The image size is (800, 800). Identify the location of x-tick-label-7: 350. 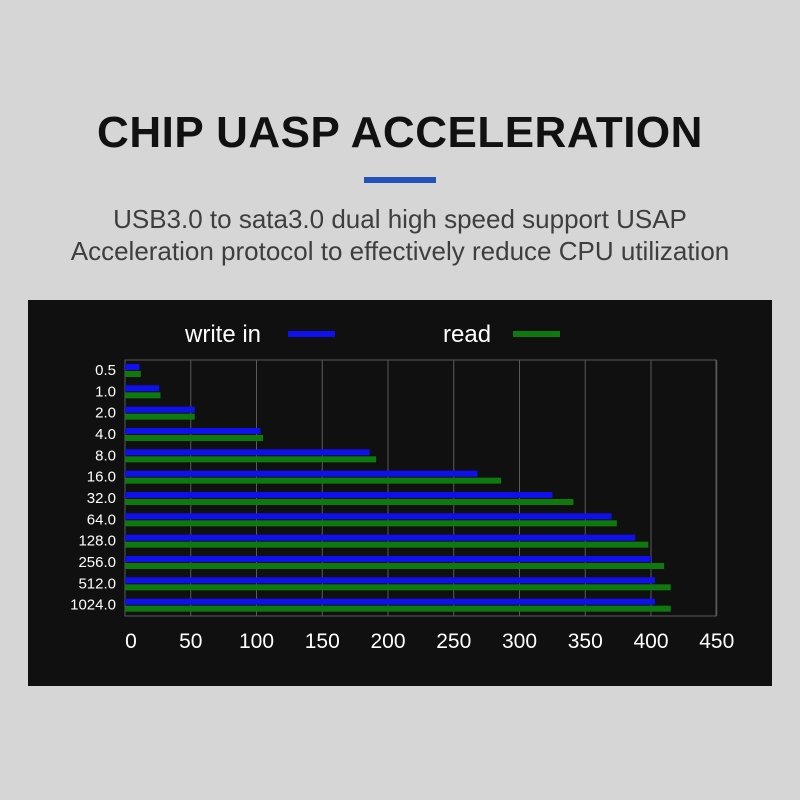
(585, 641).